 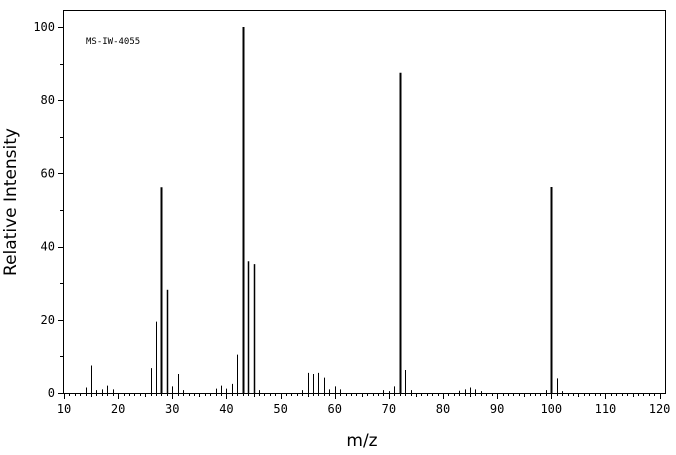 I want to click on y-axis-title: Relative Intensity, so click(x=11, y=202).